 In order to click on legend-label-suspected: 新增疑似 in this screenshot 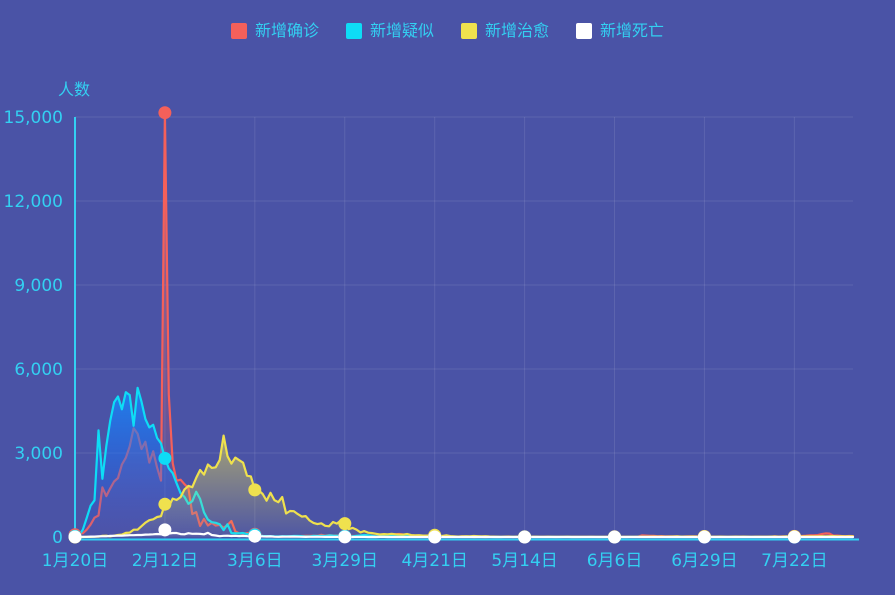, I will do `click(401, 30)`.